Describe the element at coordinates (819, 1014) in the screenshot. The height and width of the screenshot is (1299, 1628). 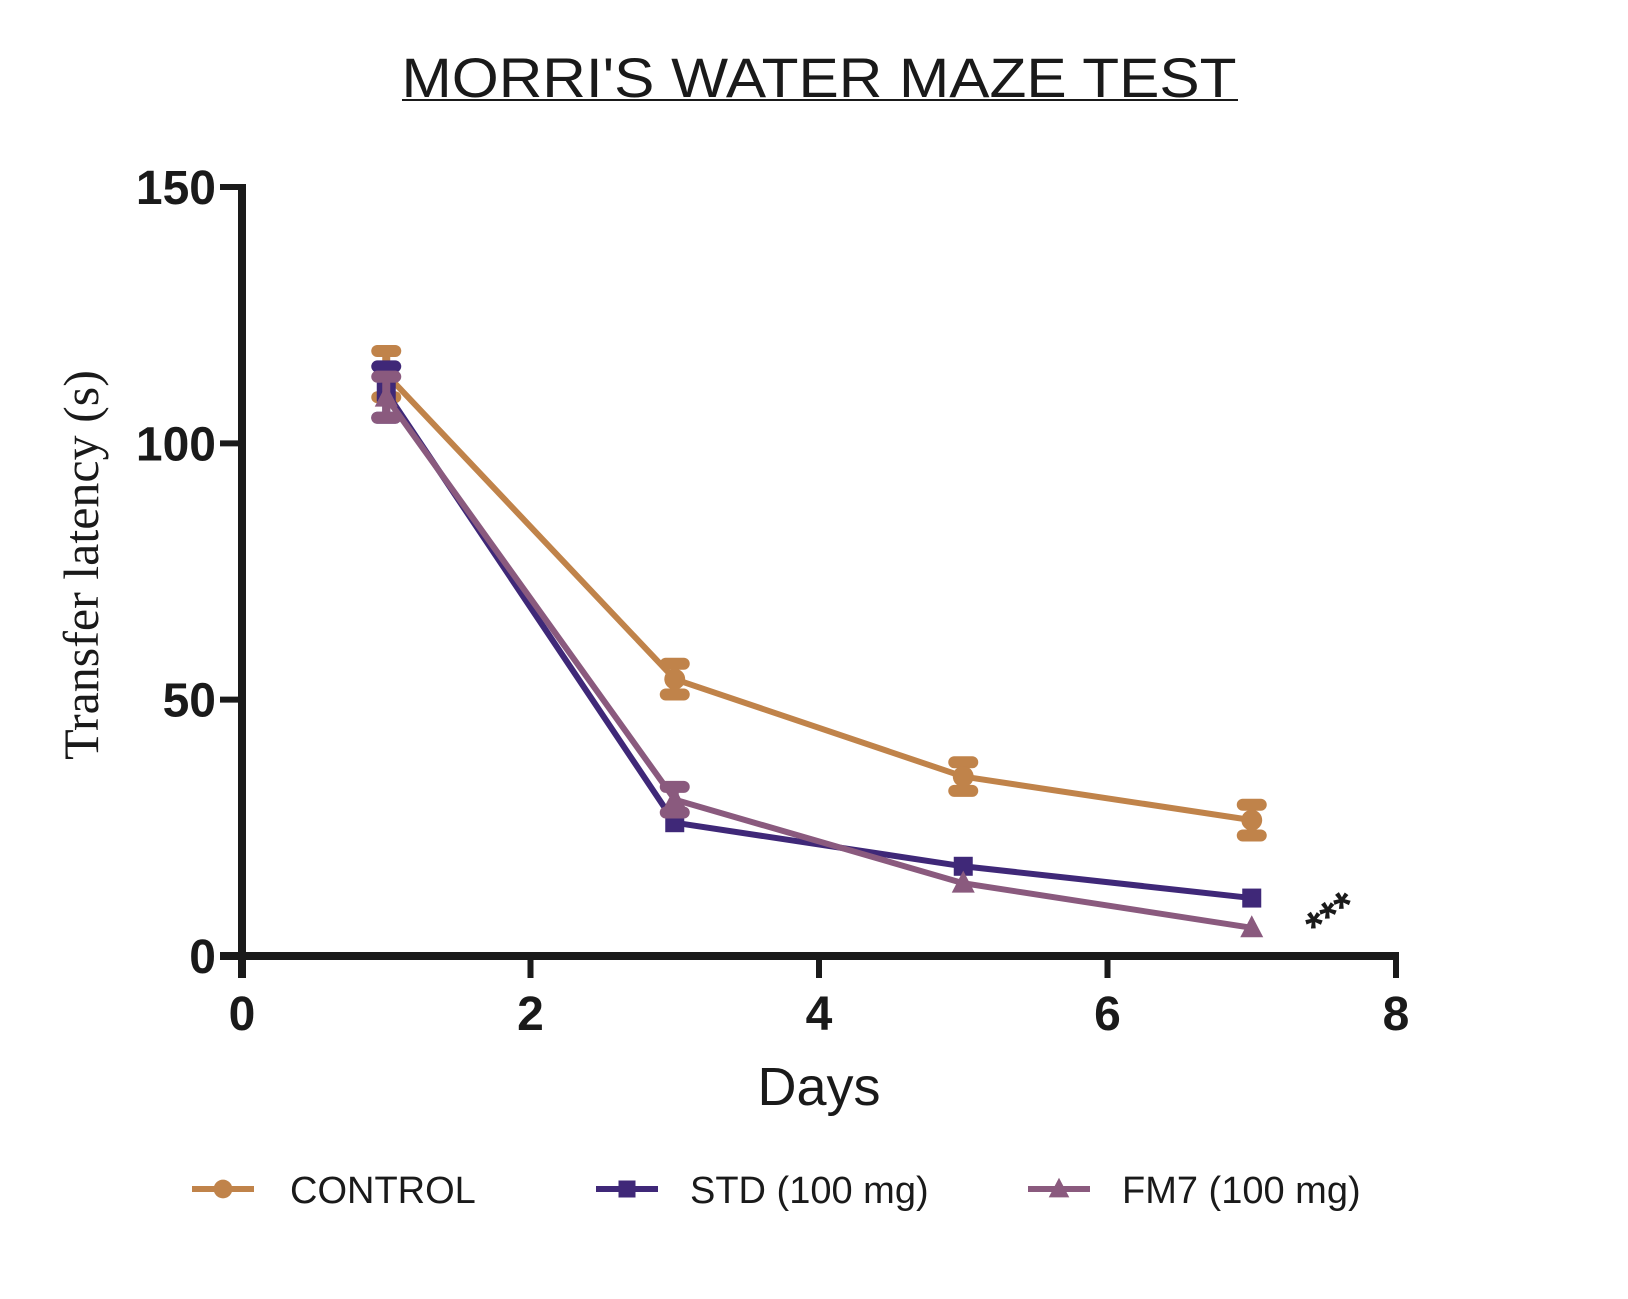
I see `x-tick-label: 4` at that location.